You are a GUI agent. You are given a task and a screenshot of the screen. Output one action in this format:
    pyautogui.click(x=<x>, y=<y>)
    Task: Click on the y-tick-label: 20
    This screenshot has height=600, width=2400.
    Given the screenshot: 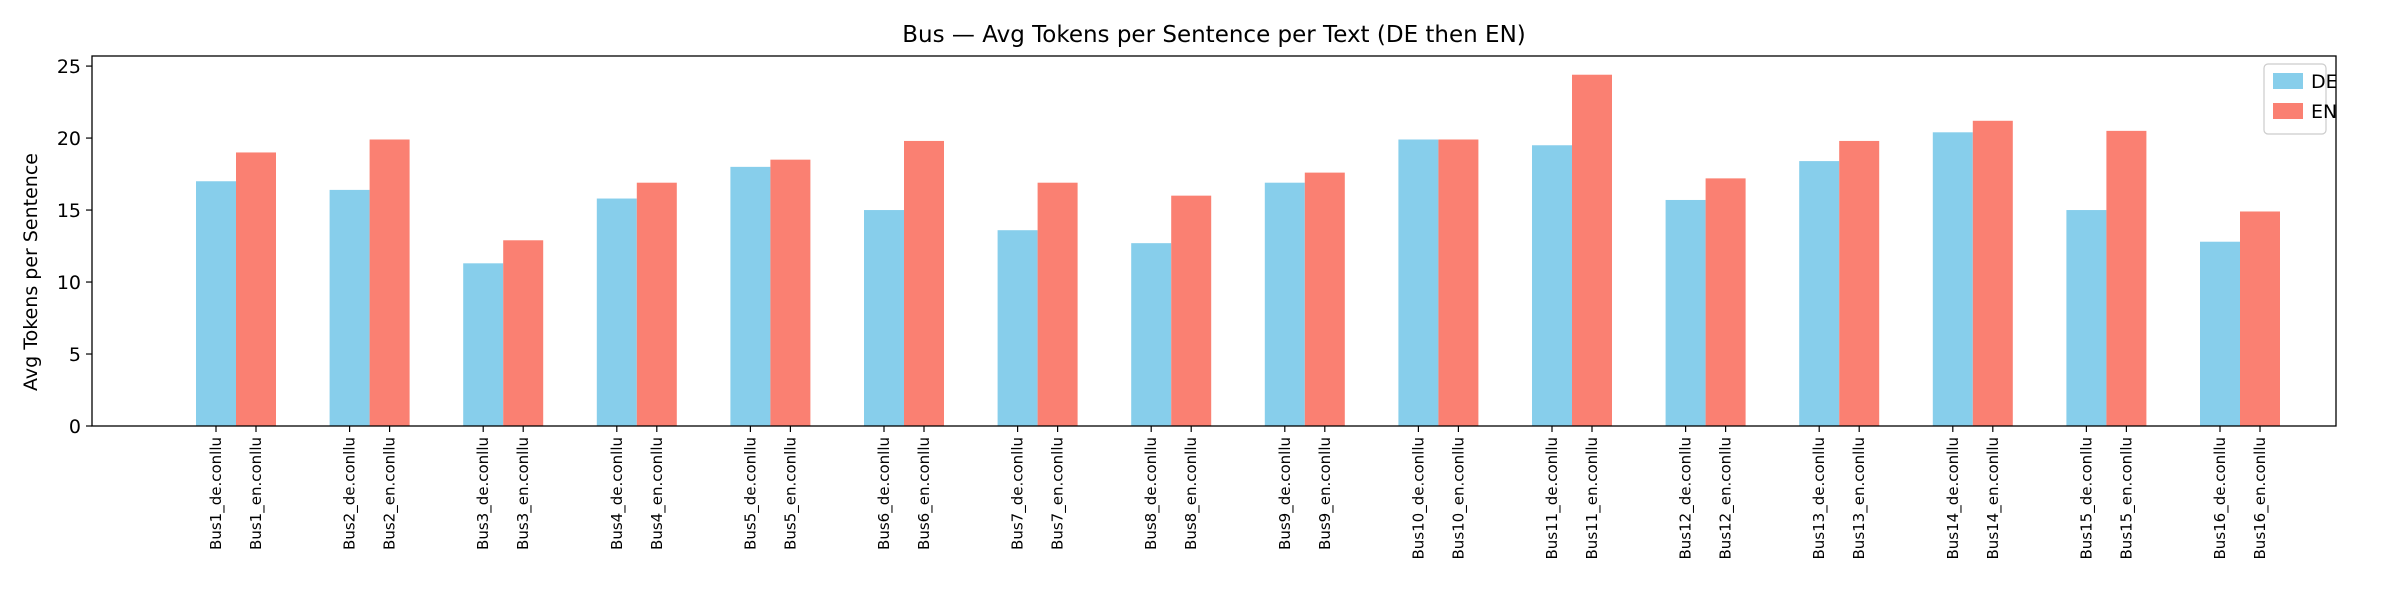 What is the action you would take?
    pyautogui.click(x=69, y=139)
    